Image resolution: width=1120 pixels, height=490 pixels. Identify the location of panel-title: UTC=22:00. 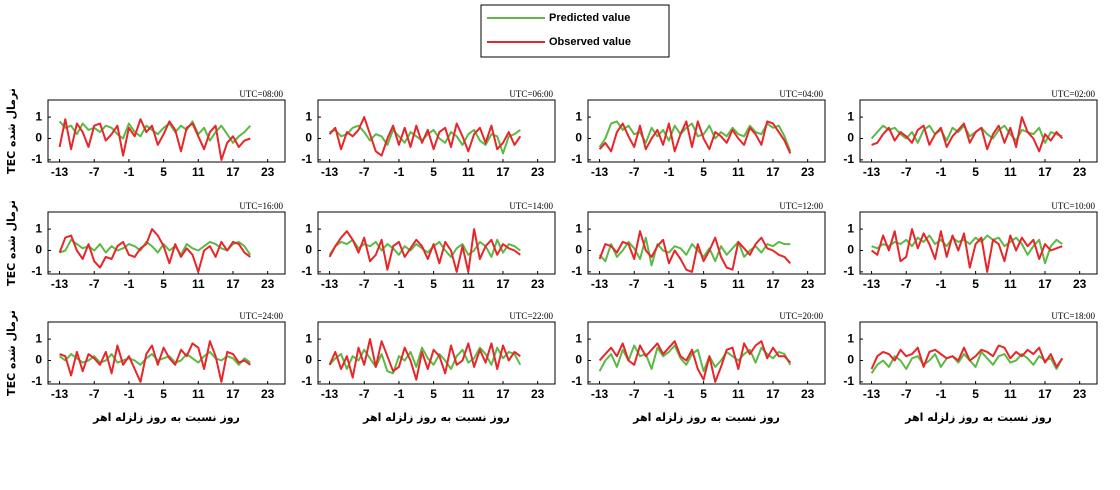
(531, 316).